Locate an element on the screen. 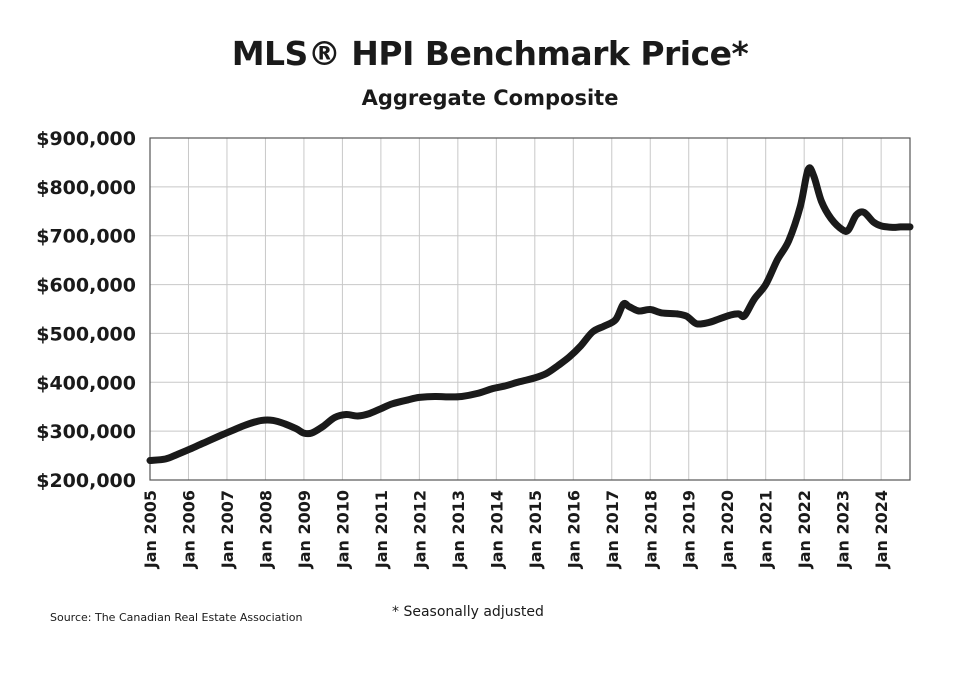 The image size is (980, 678). footnote: * Seasonally adjusted is located at coordinates (468, 612).